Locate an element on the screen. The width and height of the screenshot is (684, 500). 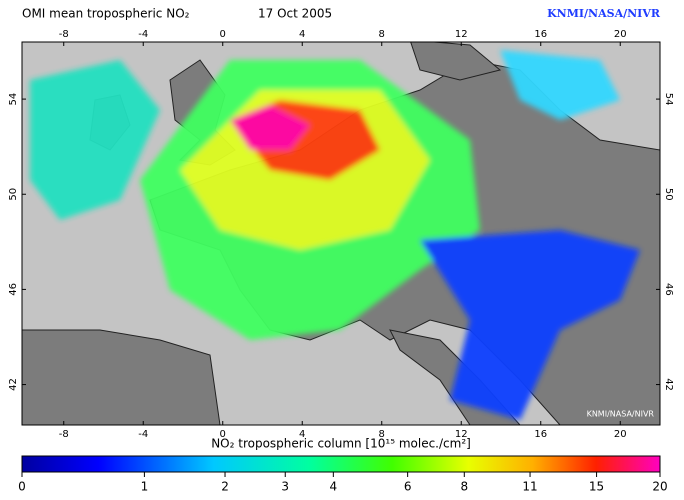
lon-label-top: 20 is located at coordinates (620, 34).